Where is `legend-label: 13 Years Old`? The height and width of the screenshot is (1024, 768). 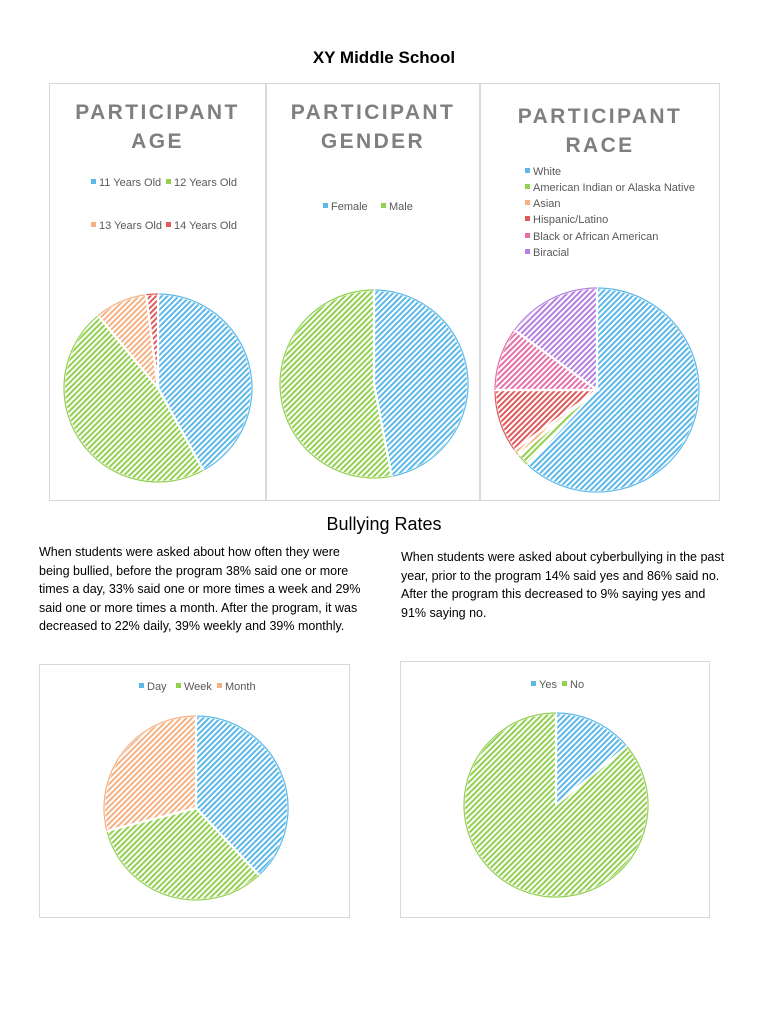
legend-label: 13 Years Old is located at coordinates (130, 226).